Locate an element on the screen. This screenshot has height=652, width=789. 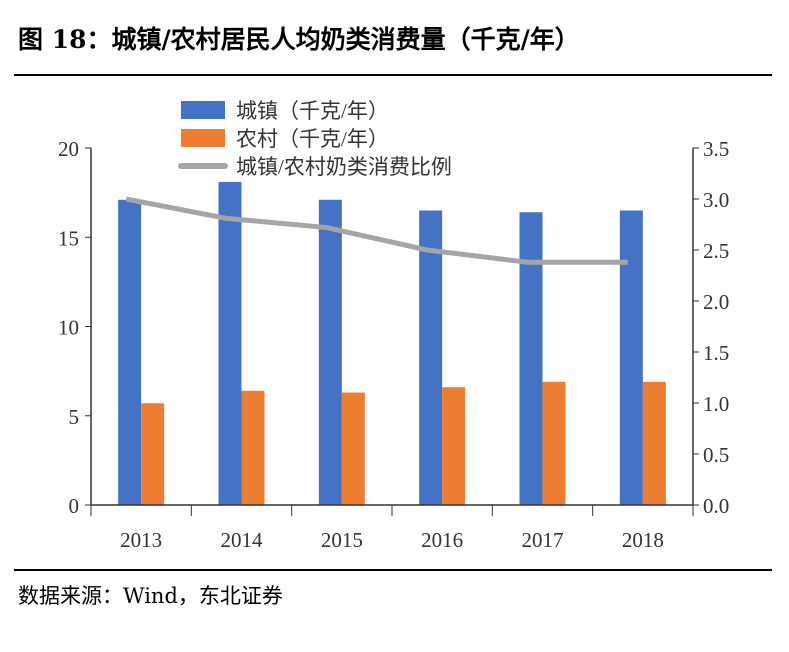
chart-title: 图 18：城镇/农村居民人均奶类消费量（千克/年） is located at coordinates (299, 39).